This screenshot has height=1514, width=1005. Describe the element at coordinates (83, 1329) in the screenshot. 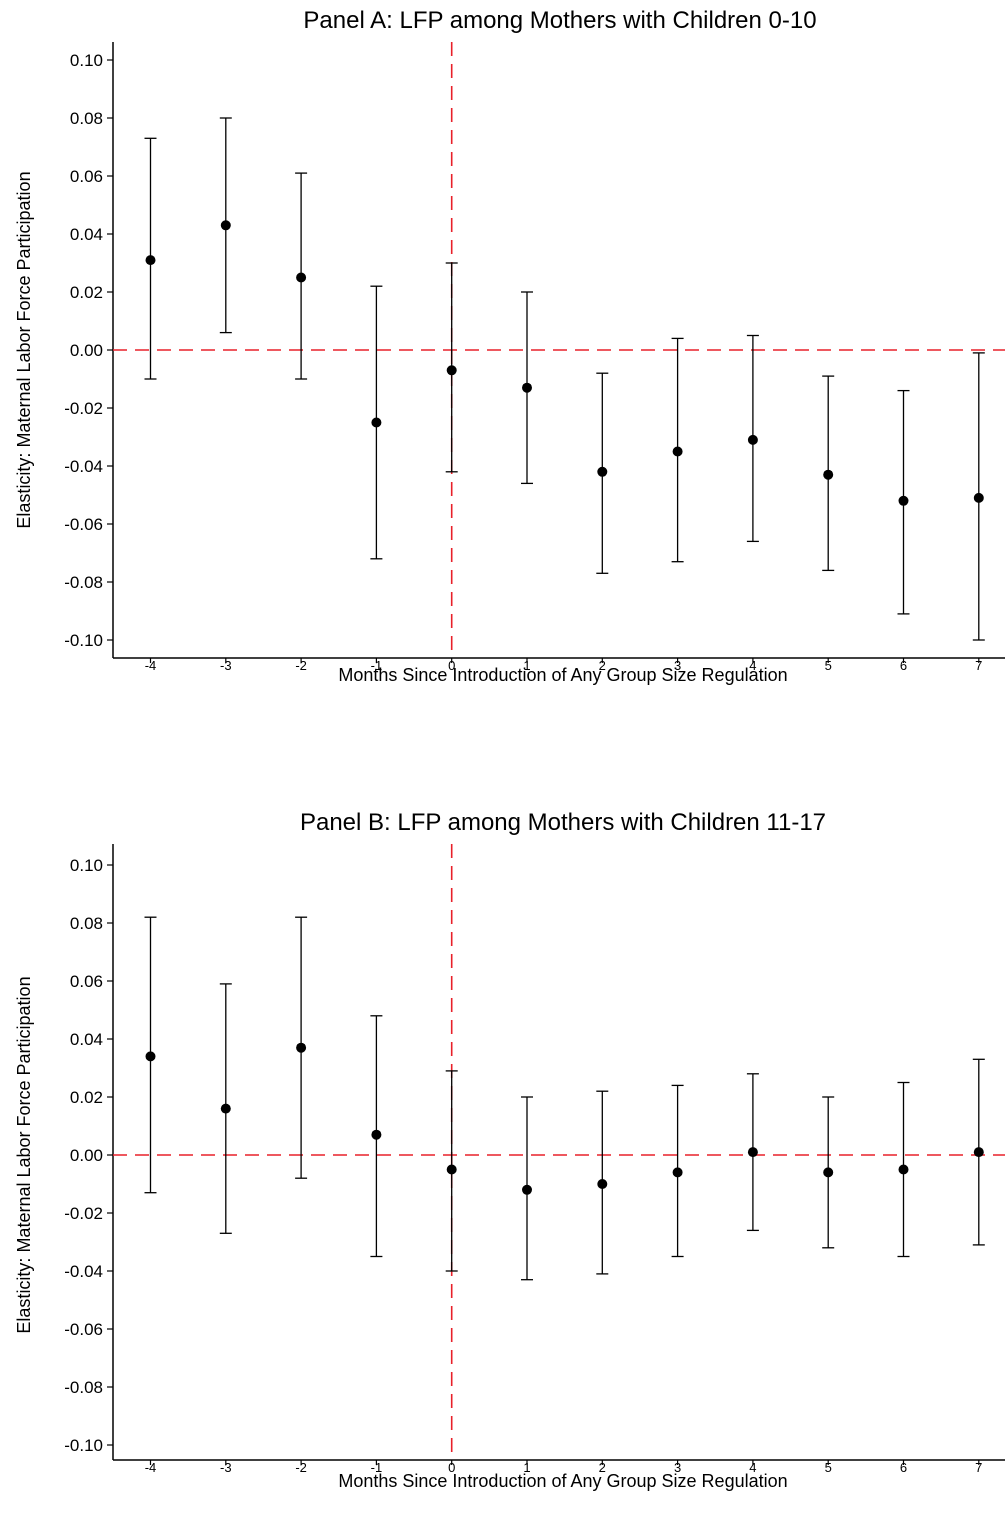

I see `panel-b-y-tick-label: -0.06` at that location.